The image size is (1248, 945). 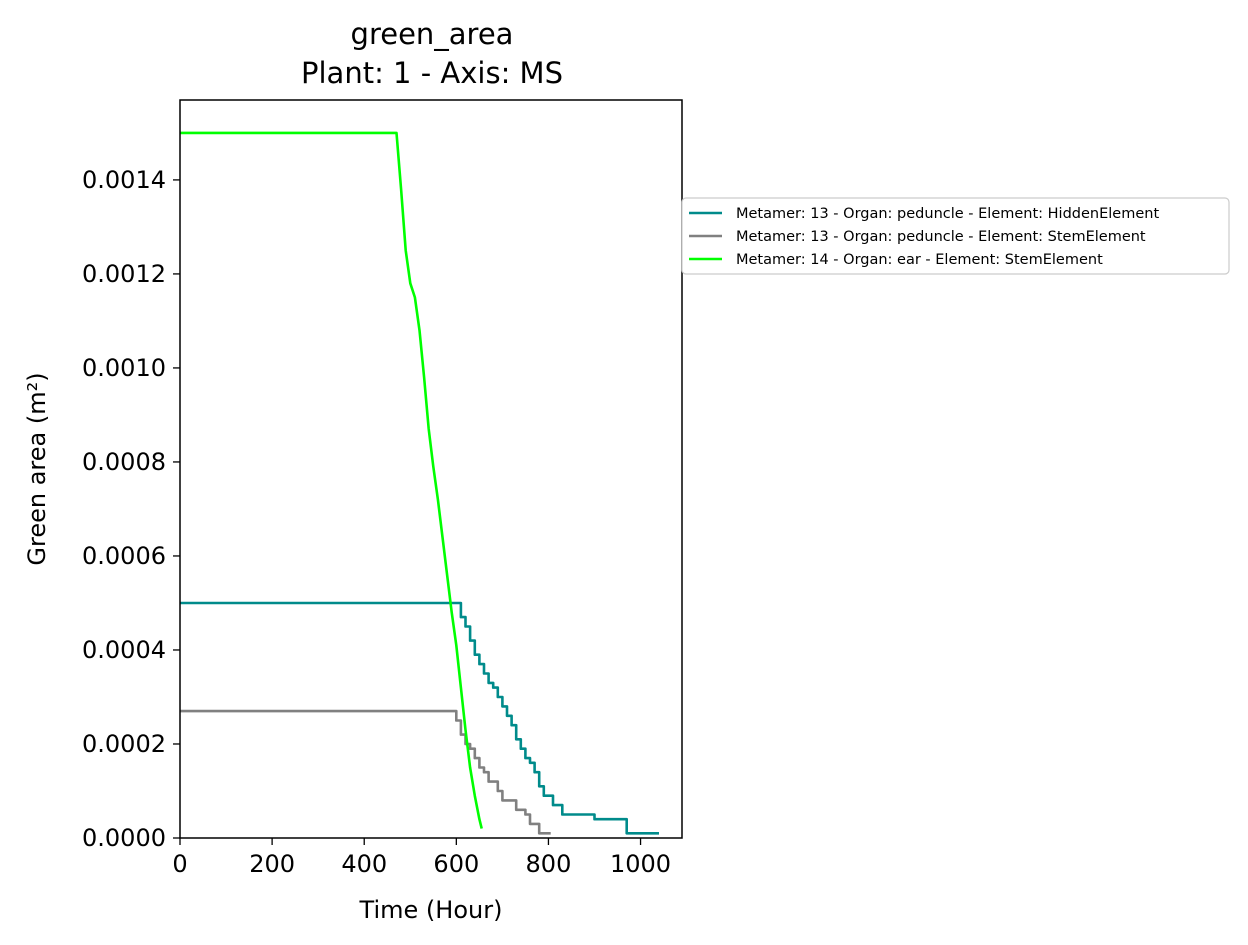 I want to click on y-tick-label: 0.0010, so click(x=124, y=368).